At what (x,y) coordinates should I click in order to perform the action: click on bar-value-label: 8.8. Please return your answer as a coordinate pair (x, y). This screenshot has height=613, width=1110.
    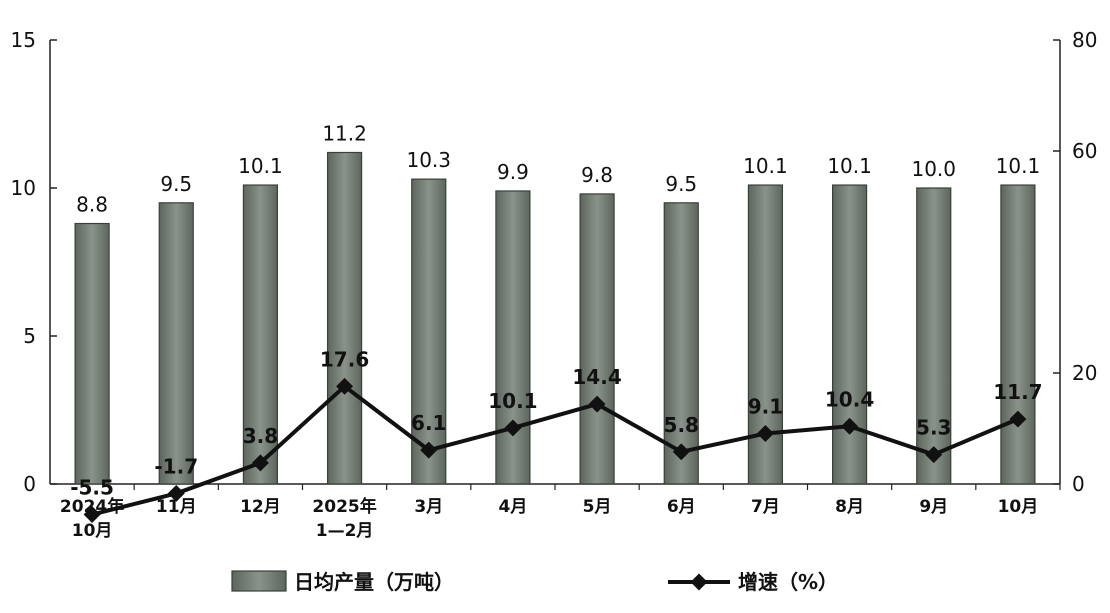
    Looking at the image, I should click on (92, 205).